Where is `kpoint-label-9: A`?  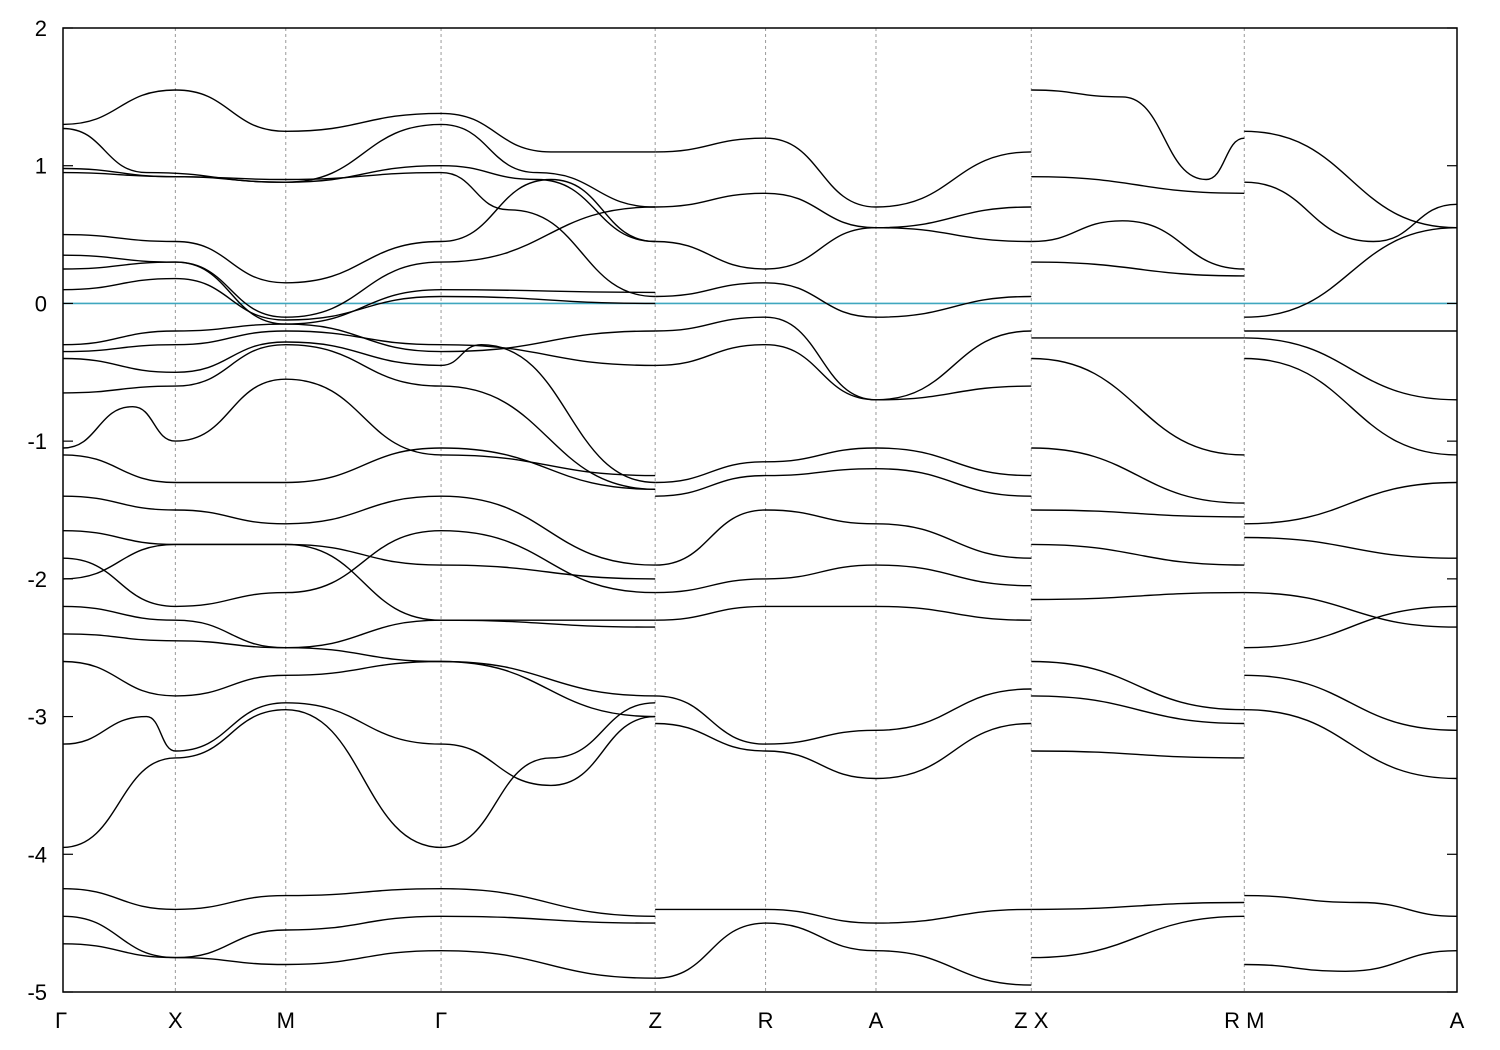
kpoint-label-9: A is located at coordinates (1457, 1020).